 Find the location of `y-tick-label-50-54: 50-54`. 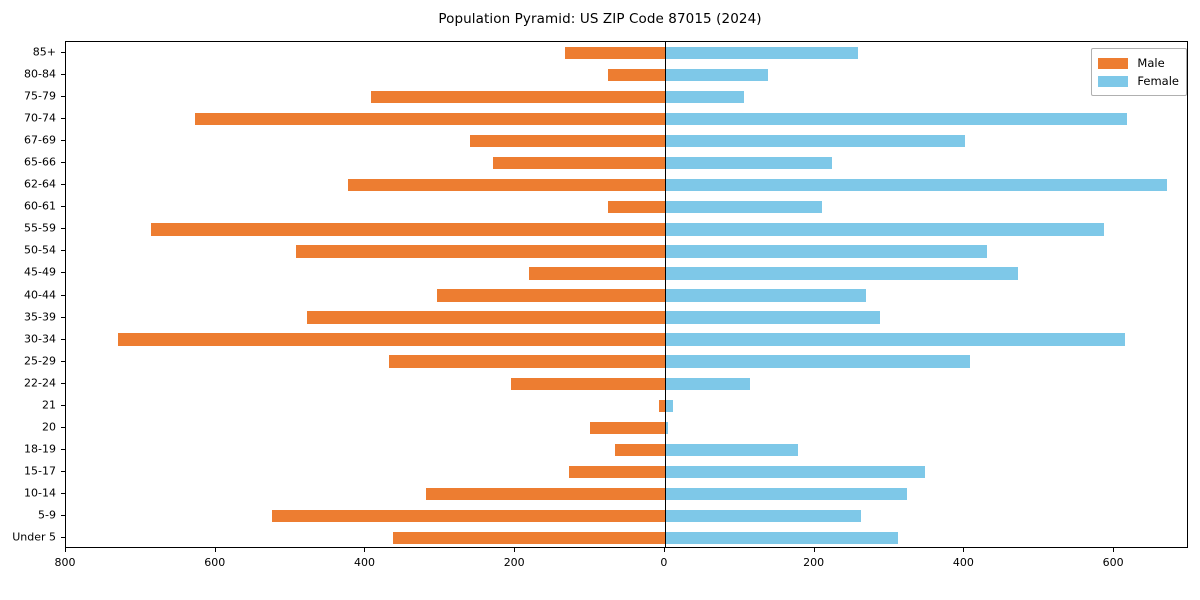

y-tick-label-50-54: 50-54 is located at coordinates (40, 250).